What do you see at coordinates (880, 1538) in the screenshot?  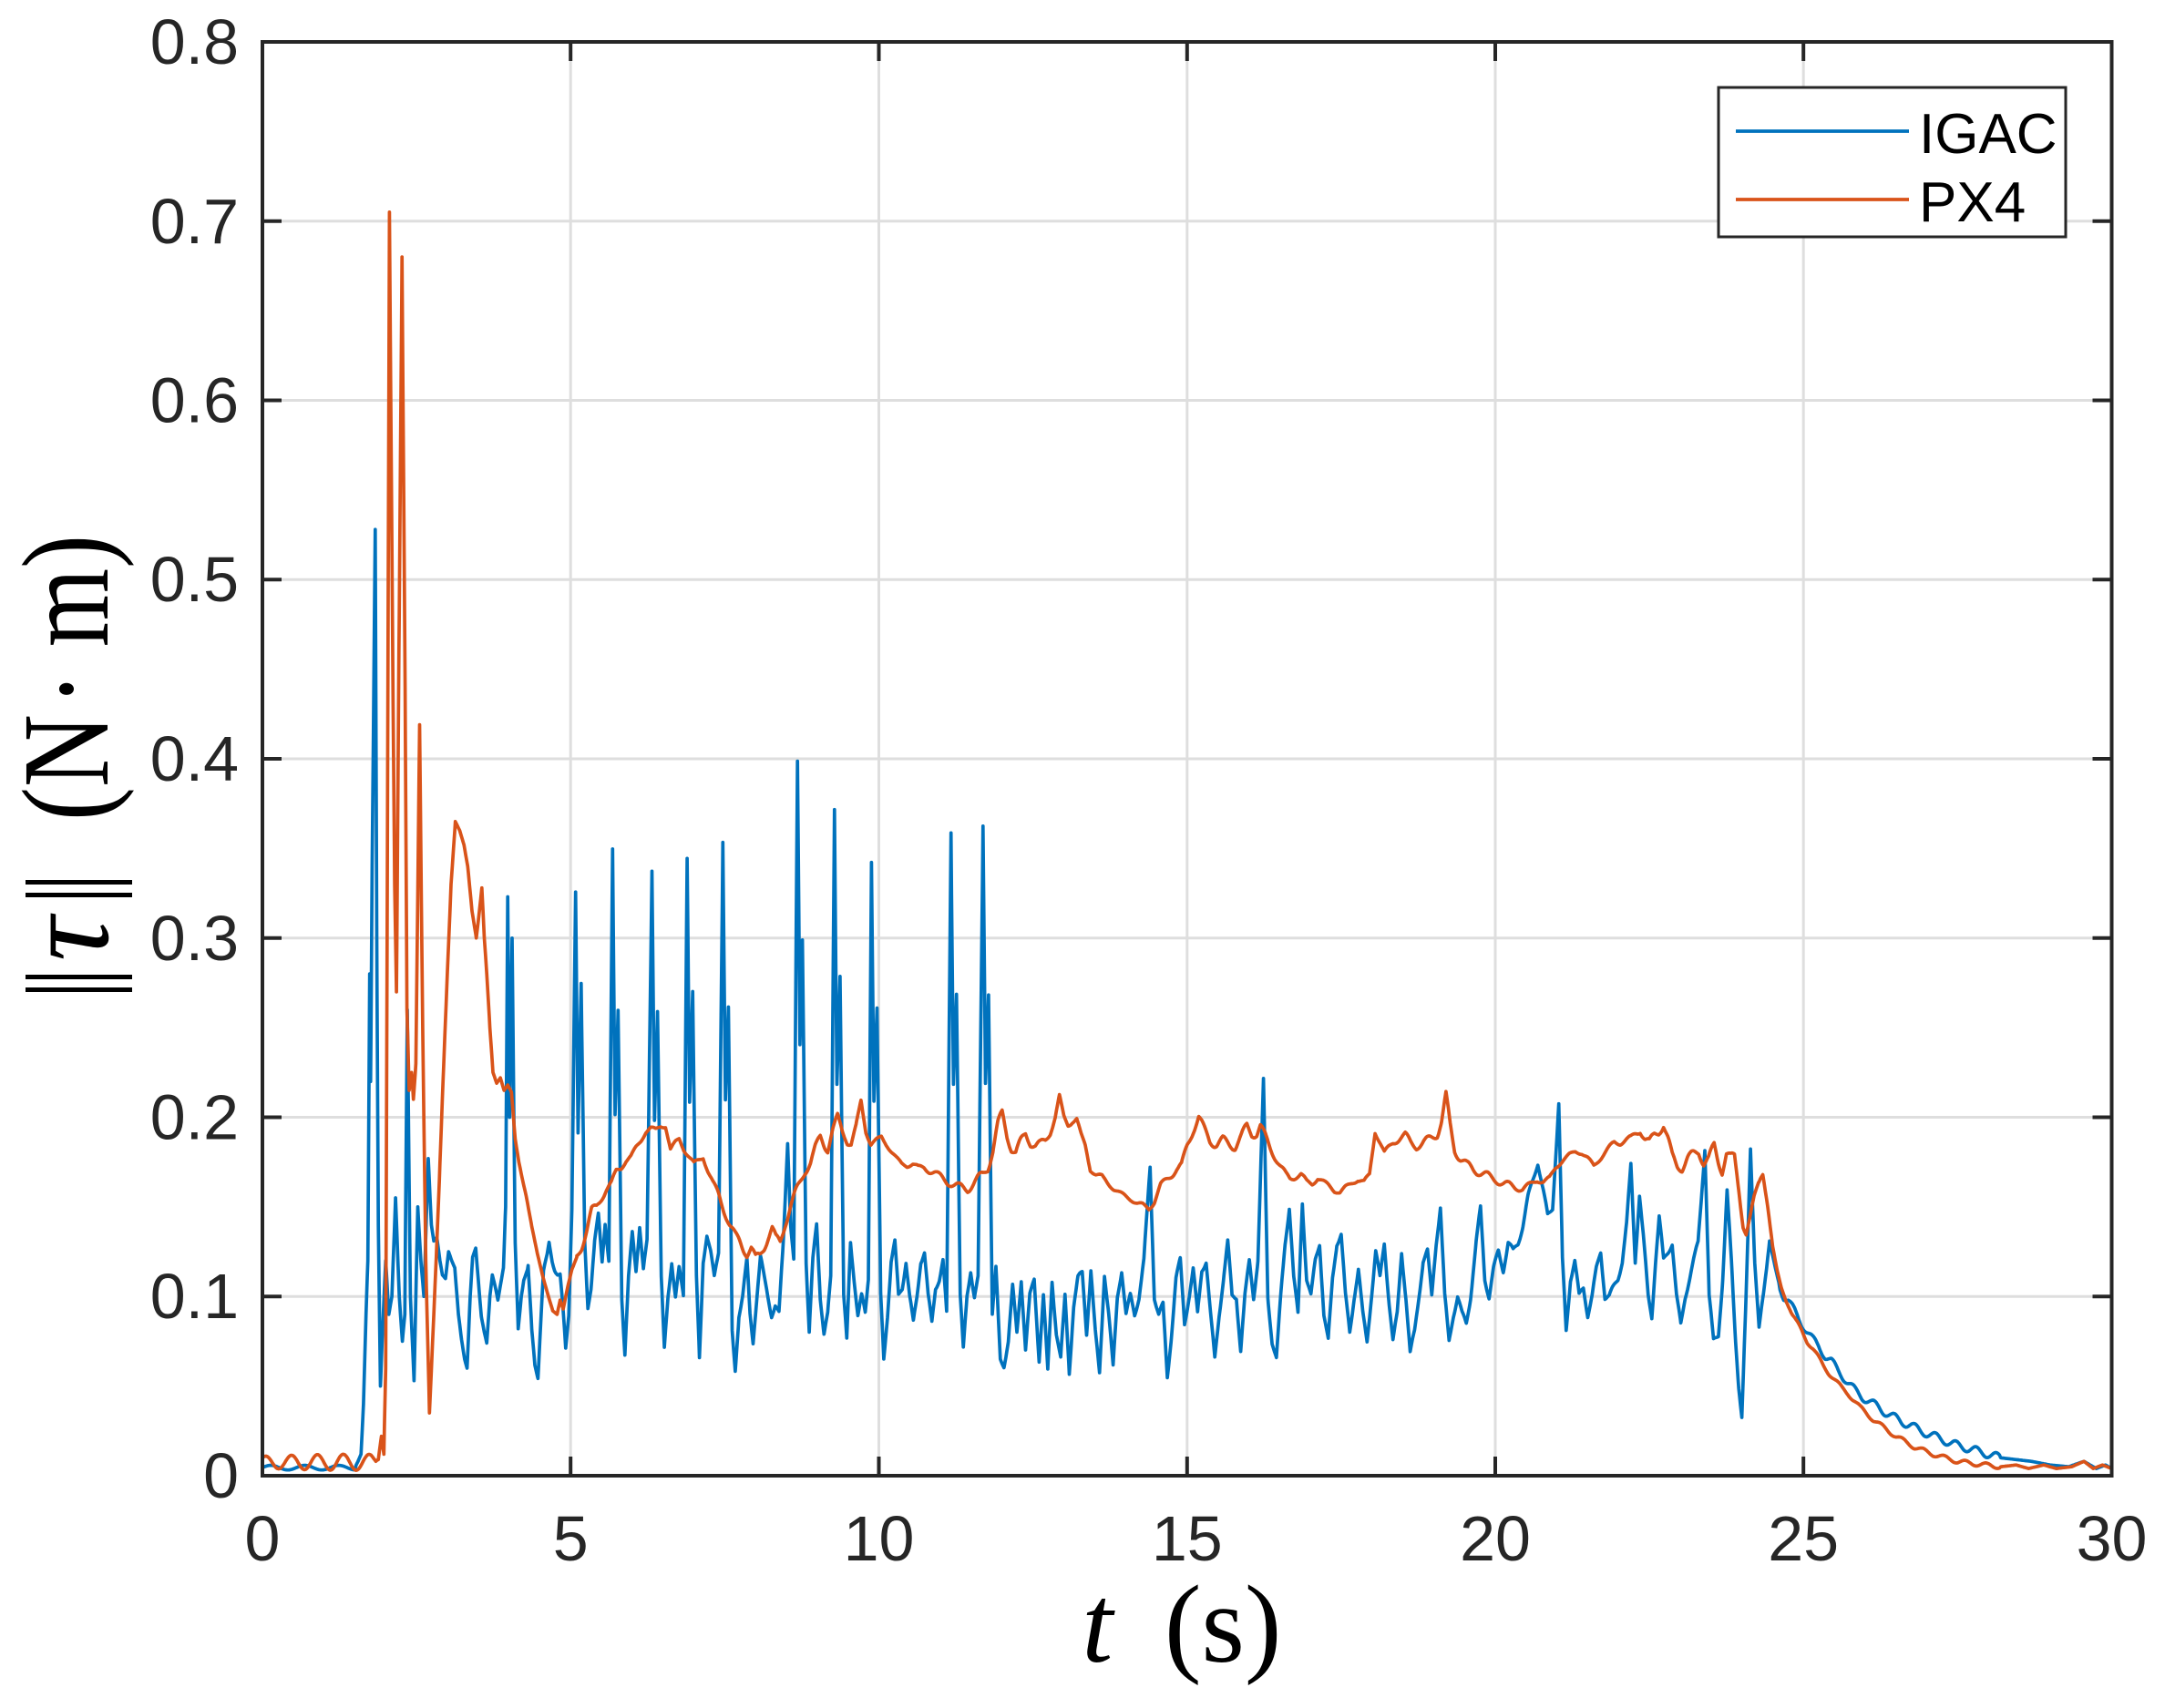 I see `svg-text: 10` at bounding box center [880, 1538].